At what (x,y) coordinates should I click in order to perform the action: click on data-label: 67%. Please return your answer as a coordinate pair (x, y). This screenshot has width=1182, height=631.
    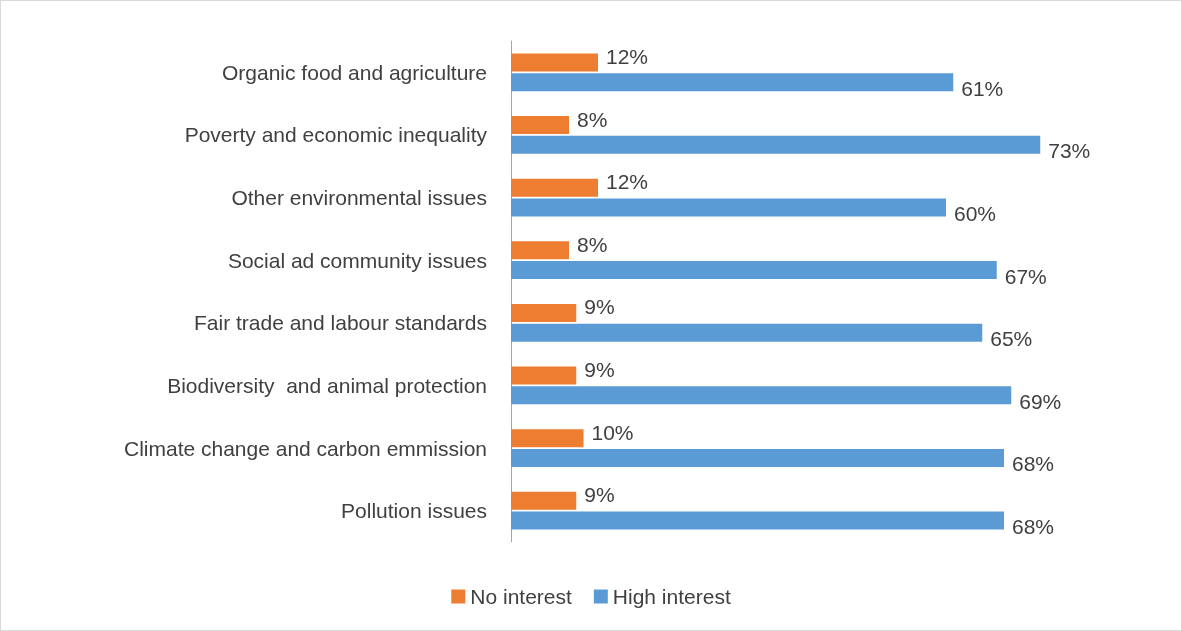
    Looking at the image, I should click on (1025, 276).